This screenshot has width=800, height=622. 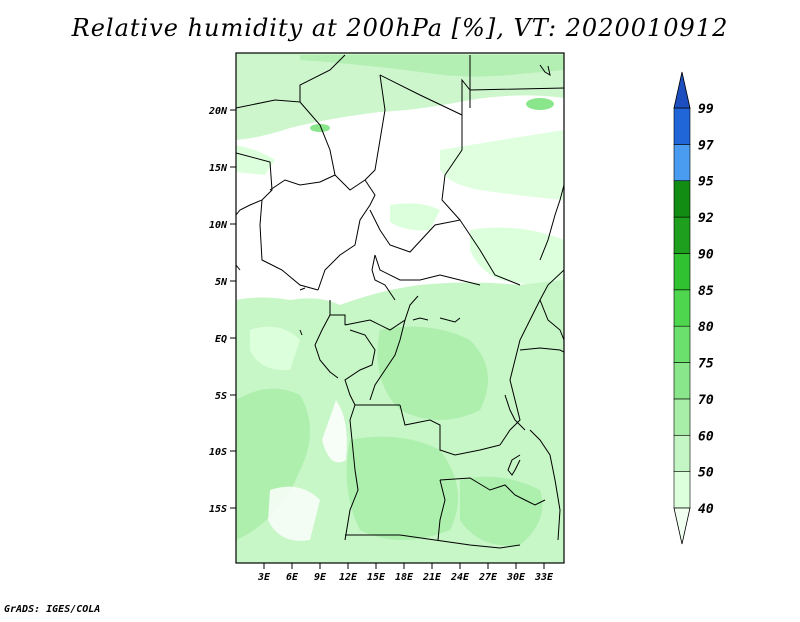 What do you see at coordinates (706, 327) in the screenshot?
I see `colorbar-label: 80` at bounding box center [706, 327].